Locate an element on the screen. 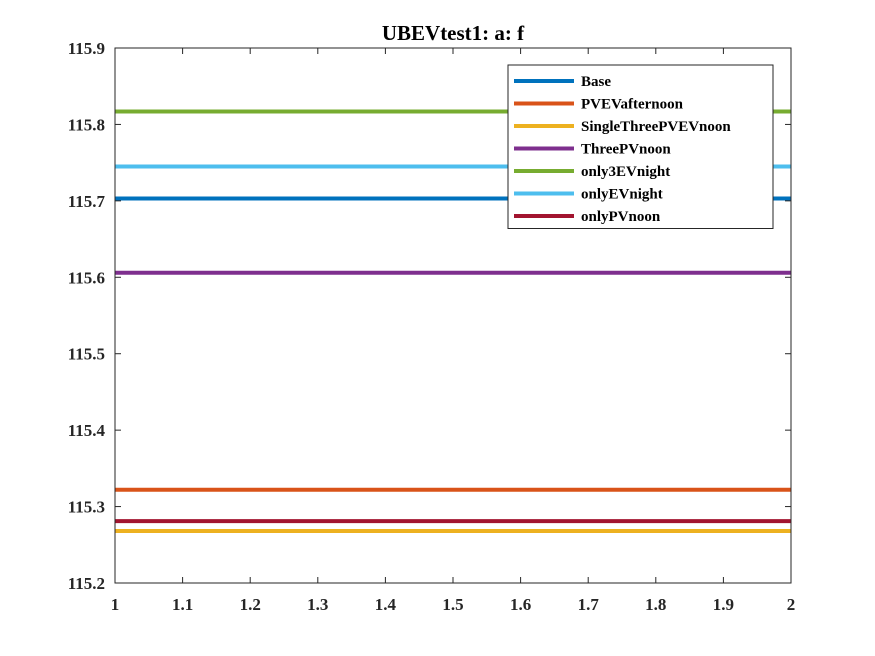 This screenshot has height=656, width=875. legend-label-0: Base is located at coordinates (596, 82).